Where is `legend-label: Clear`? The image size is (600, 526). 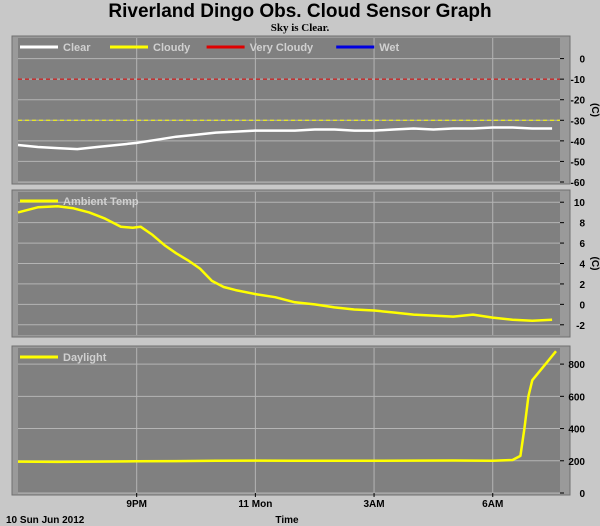 legend-label: Clear is located at coordinates (77, 48).